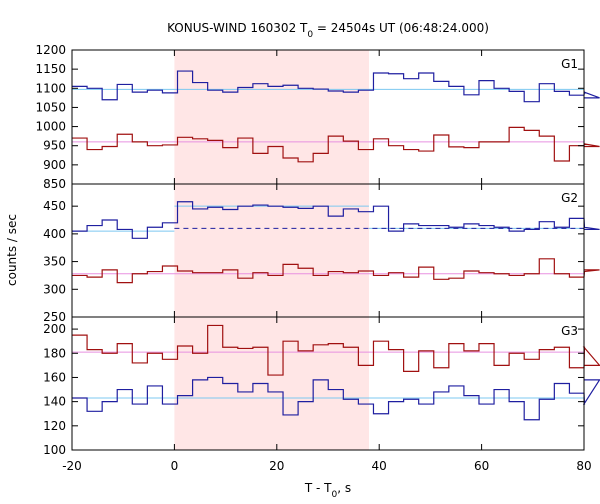  I want to click on histogram-g3-blue_hist, so click(336, 398).